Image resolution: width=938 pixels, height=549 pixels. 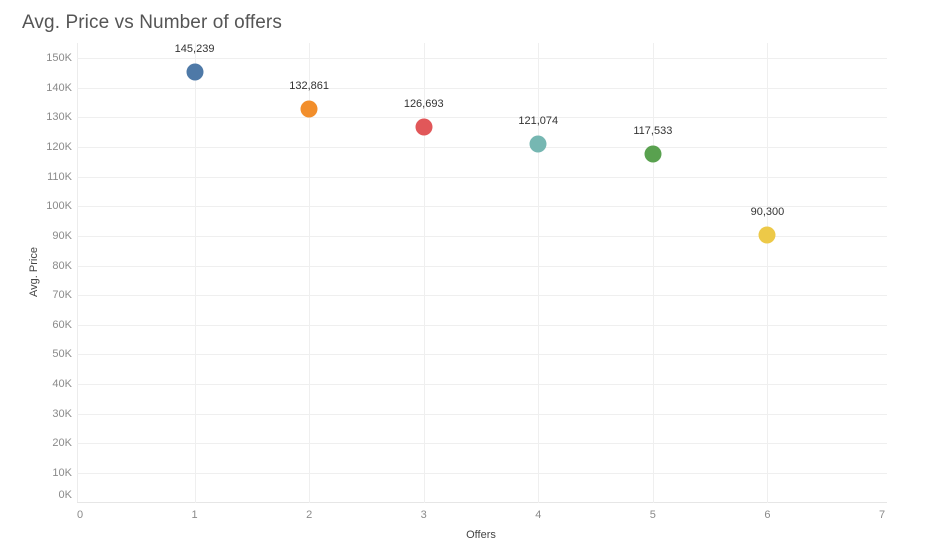 What do you see at coordinates (309, 85) in the screenshot?
I see `data-point-label: 132,861` at bounding box center [309, 85].